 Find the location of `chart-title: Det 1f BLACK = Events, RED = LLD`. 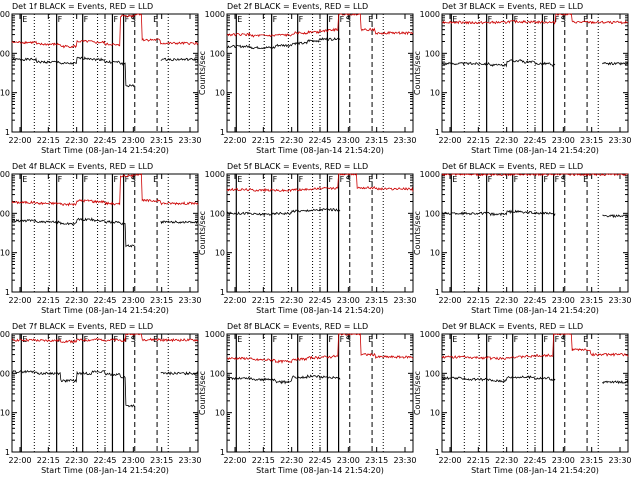

chart-title: Det 1f BLACK = Events, RED = LLD is located at coordinates (82, 6).